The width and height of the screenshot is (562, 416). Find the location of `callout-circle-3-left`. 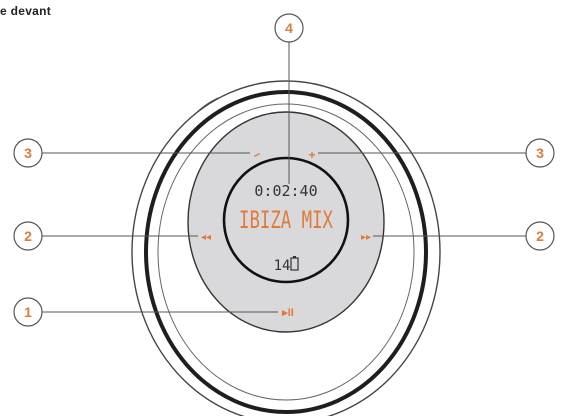

callout-circle-3-left is located at coordinates (28, 153).